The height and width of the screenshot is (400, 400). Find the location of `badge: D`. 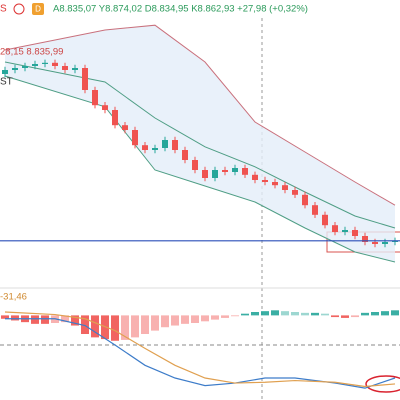

badge: D is located at coordinates (38, 9).